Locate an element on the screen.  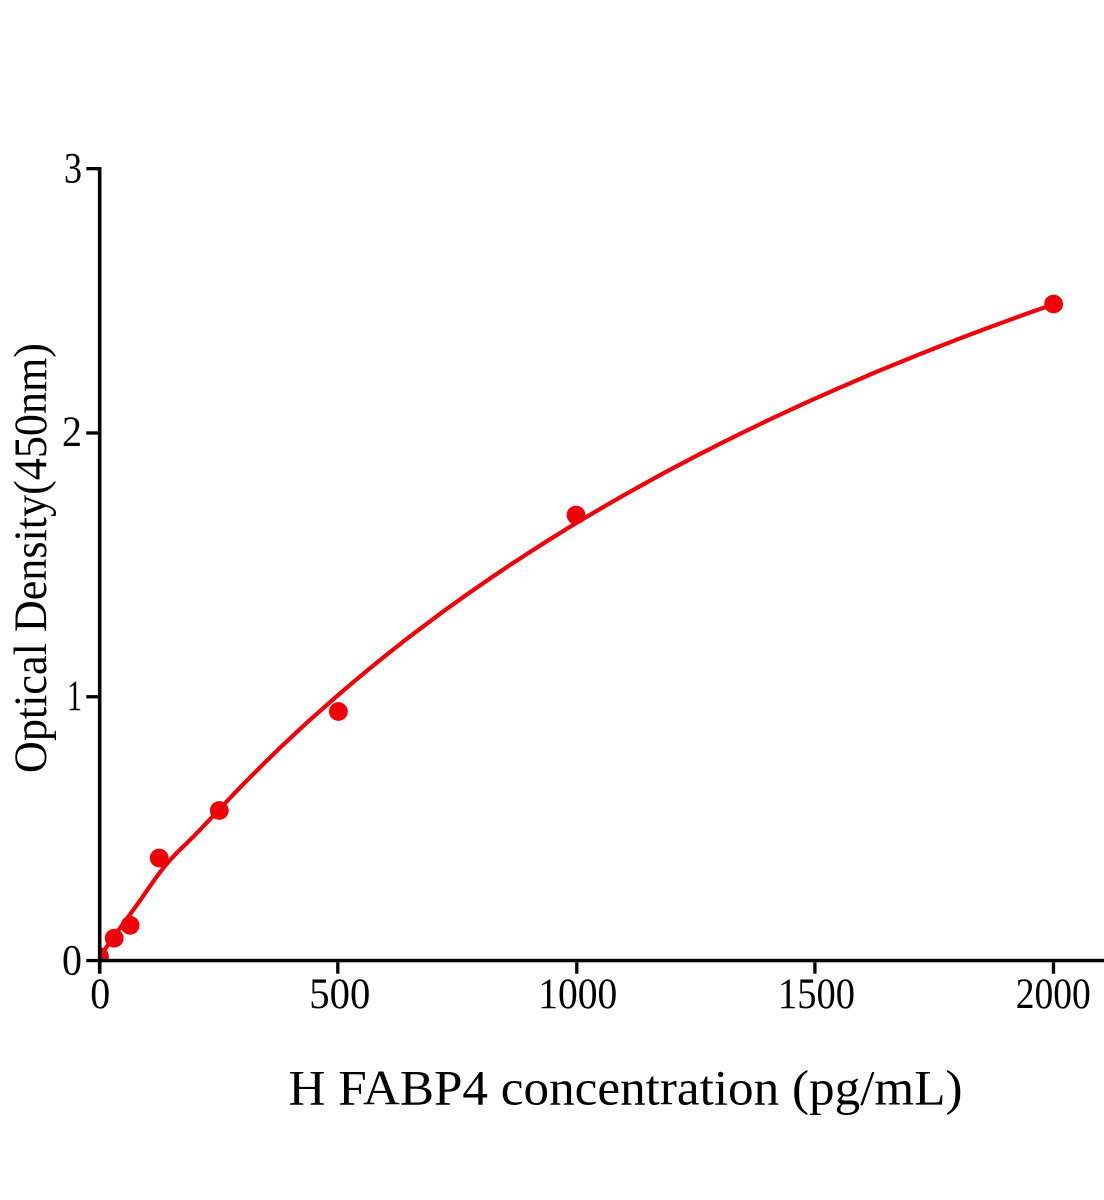
svg-text: 500 is located at coordinates (339, 994).